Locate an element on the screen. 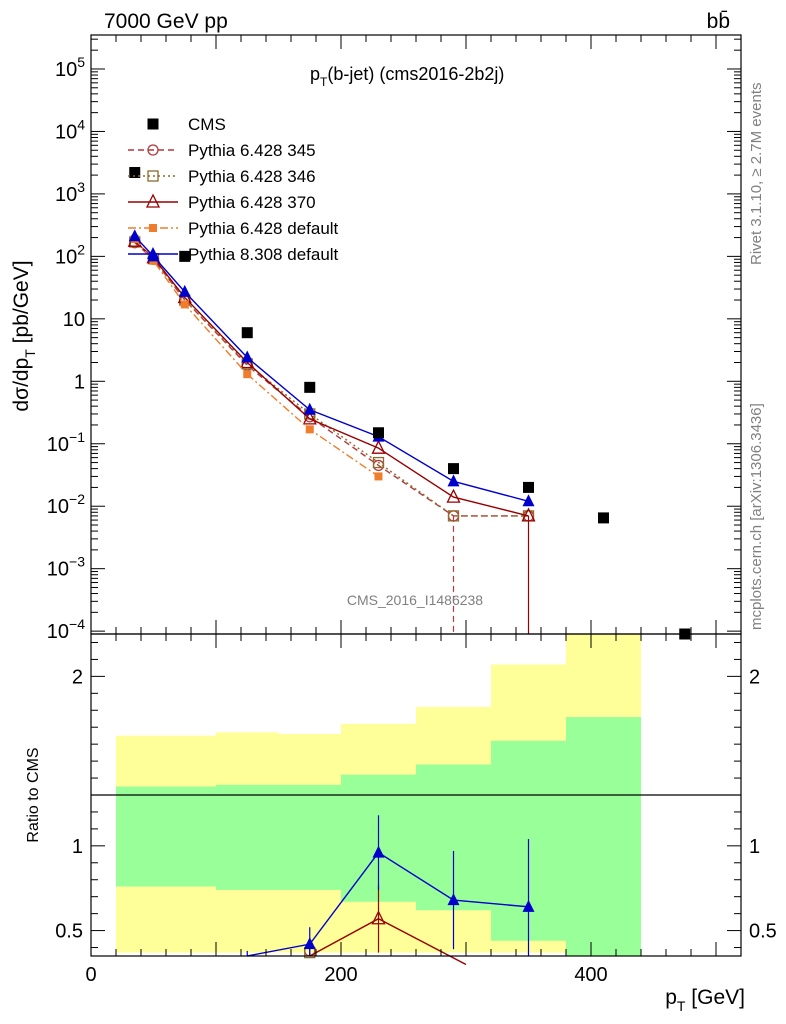  ratio-series-pythia-8-308-default is located at coordinates (390, 886).